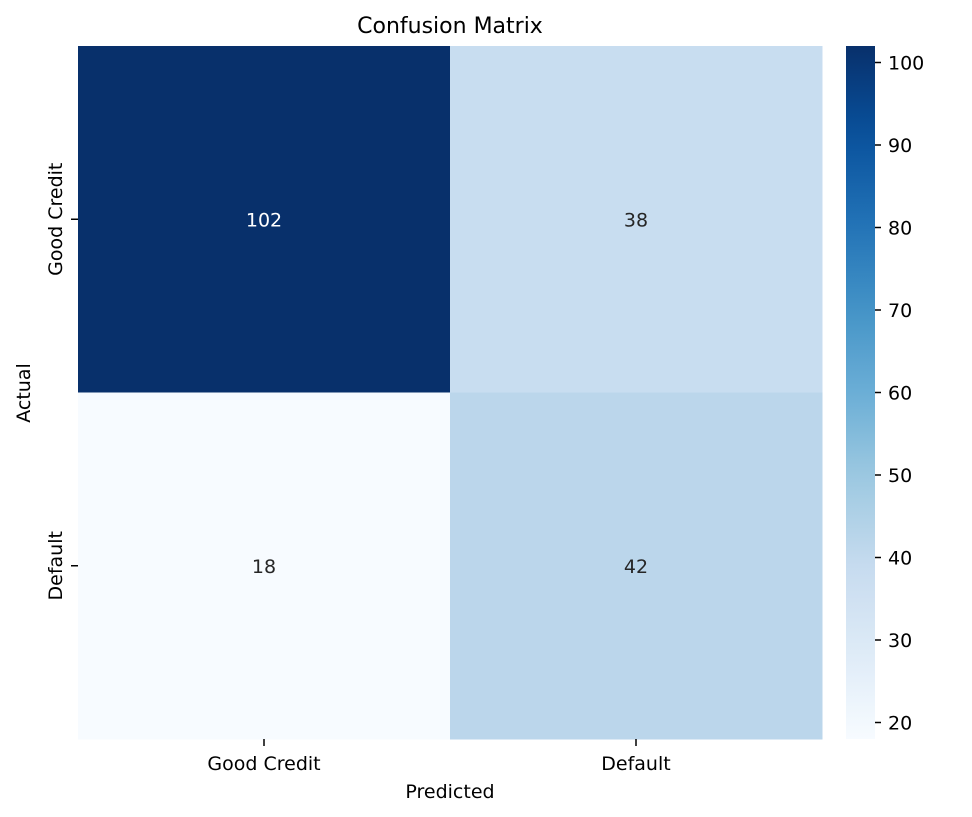 The width and height of the screenshot is (972, 817). I want to click on heatmap-cell-label-r0-c0: 102, so click(264, 220).